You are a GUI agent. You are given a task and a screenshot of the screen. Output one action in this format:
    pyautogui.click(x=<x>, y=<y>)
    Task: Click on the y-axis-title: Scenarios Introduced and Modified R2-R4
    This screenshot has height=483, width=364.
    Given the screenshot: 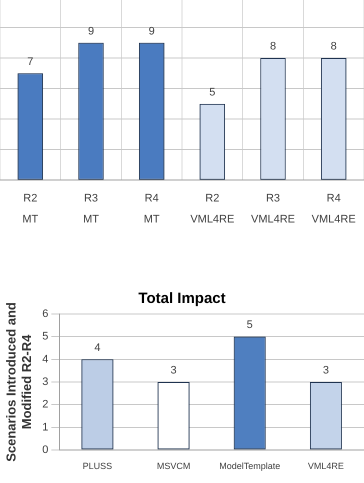 What is the action you would take?
    pyautogui.click(x=18, y=382)
    